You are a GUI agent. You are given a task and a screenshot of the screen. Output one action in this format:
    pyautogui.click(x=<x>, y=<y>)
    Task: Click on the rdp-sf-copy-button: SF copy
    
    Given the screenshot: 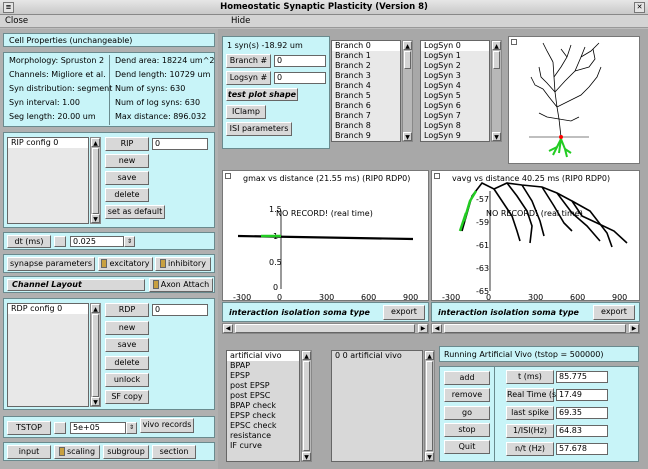 What is the action you would take?
    pyautogui.click(x=127, y=397)
    